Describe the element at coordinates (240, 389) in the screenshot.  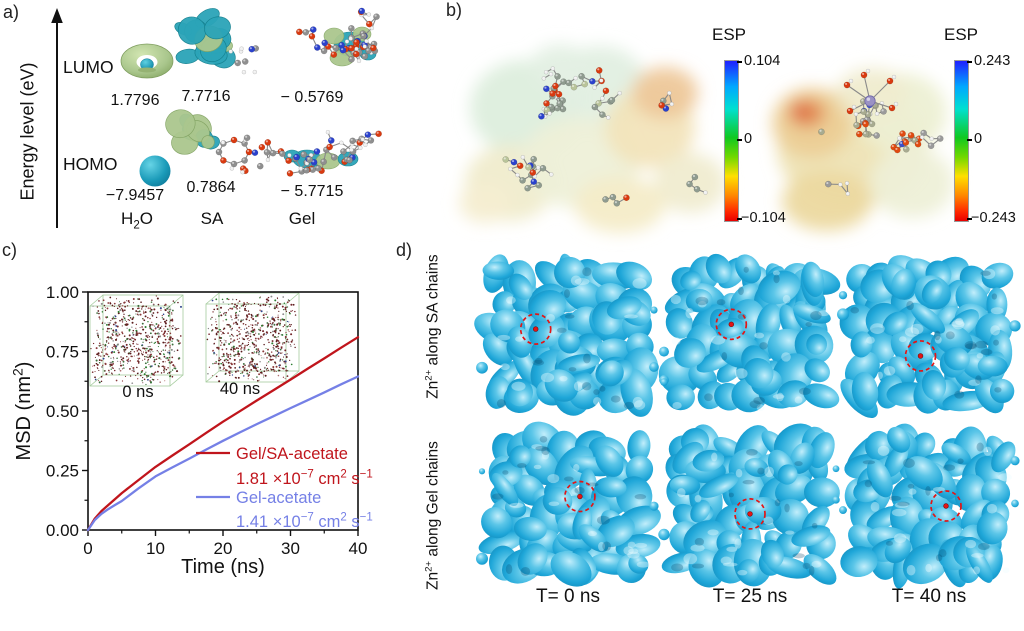
I see `inset-label-40ns: 40 ns` at that location.